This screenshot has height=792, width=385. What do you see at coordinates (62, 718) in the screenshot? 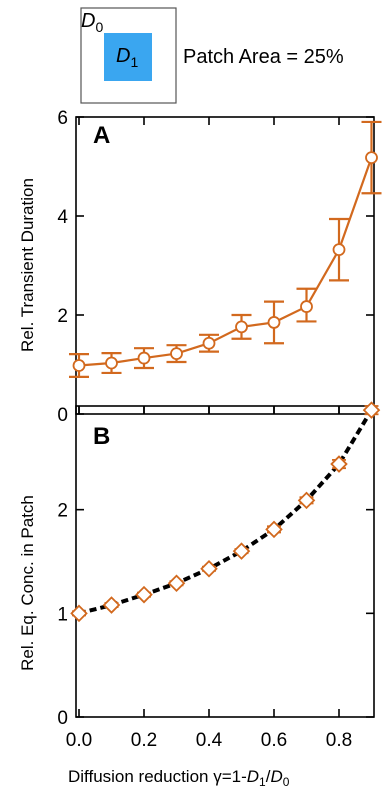
I see `panel-b-ytick-label: 0` at bounding box center [62, 718].